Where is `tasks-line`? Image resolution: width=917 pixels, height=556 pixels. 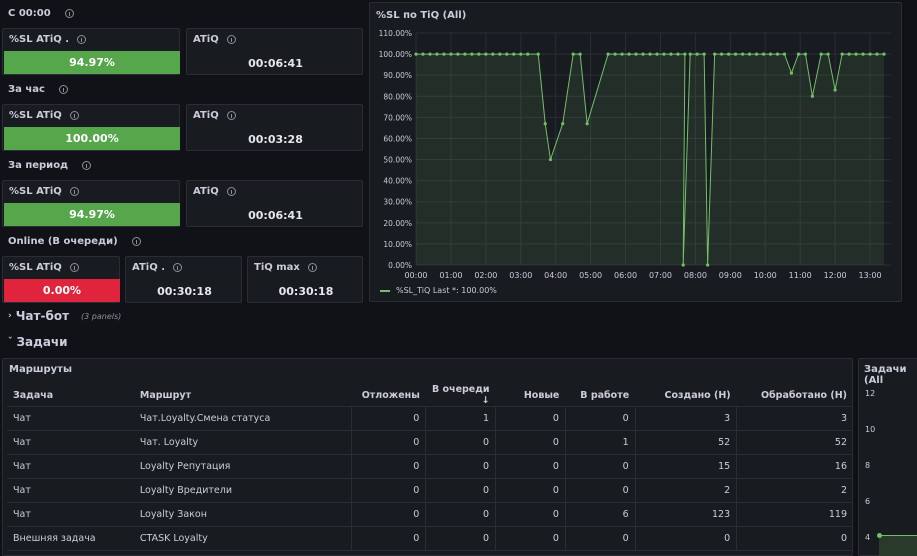
tasks-line is located at coordinates (898, 535).